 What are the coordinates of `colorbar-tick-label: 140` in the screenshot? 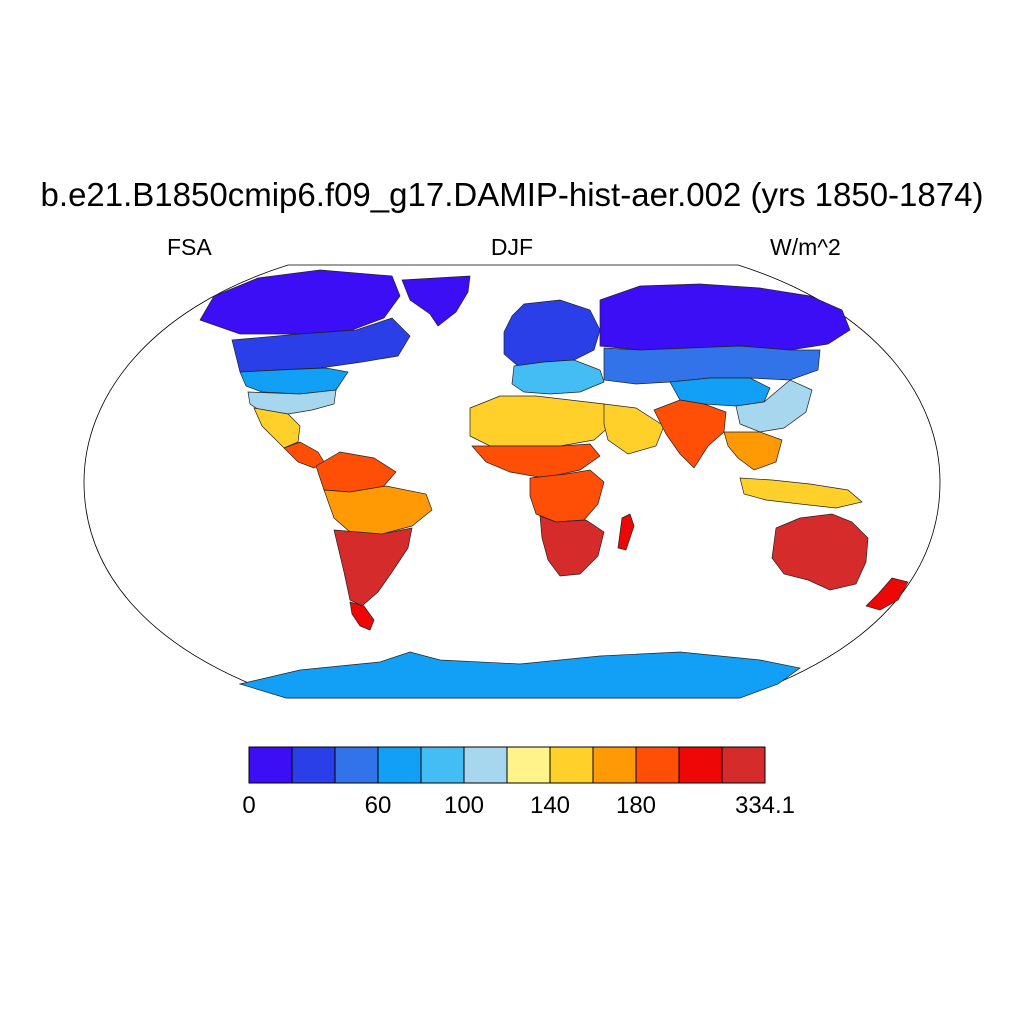 It's located at (550, 805).